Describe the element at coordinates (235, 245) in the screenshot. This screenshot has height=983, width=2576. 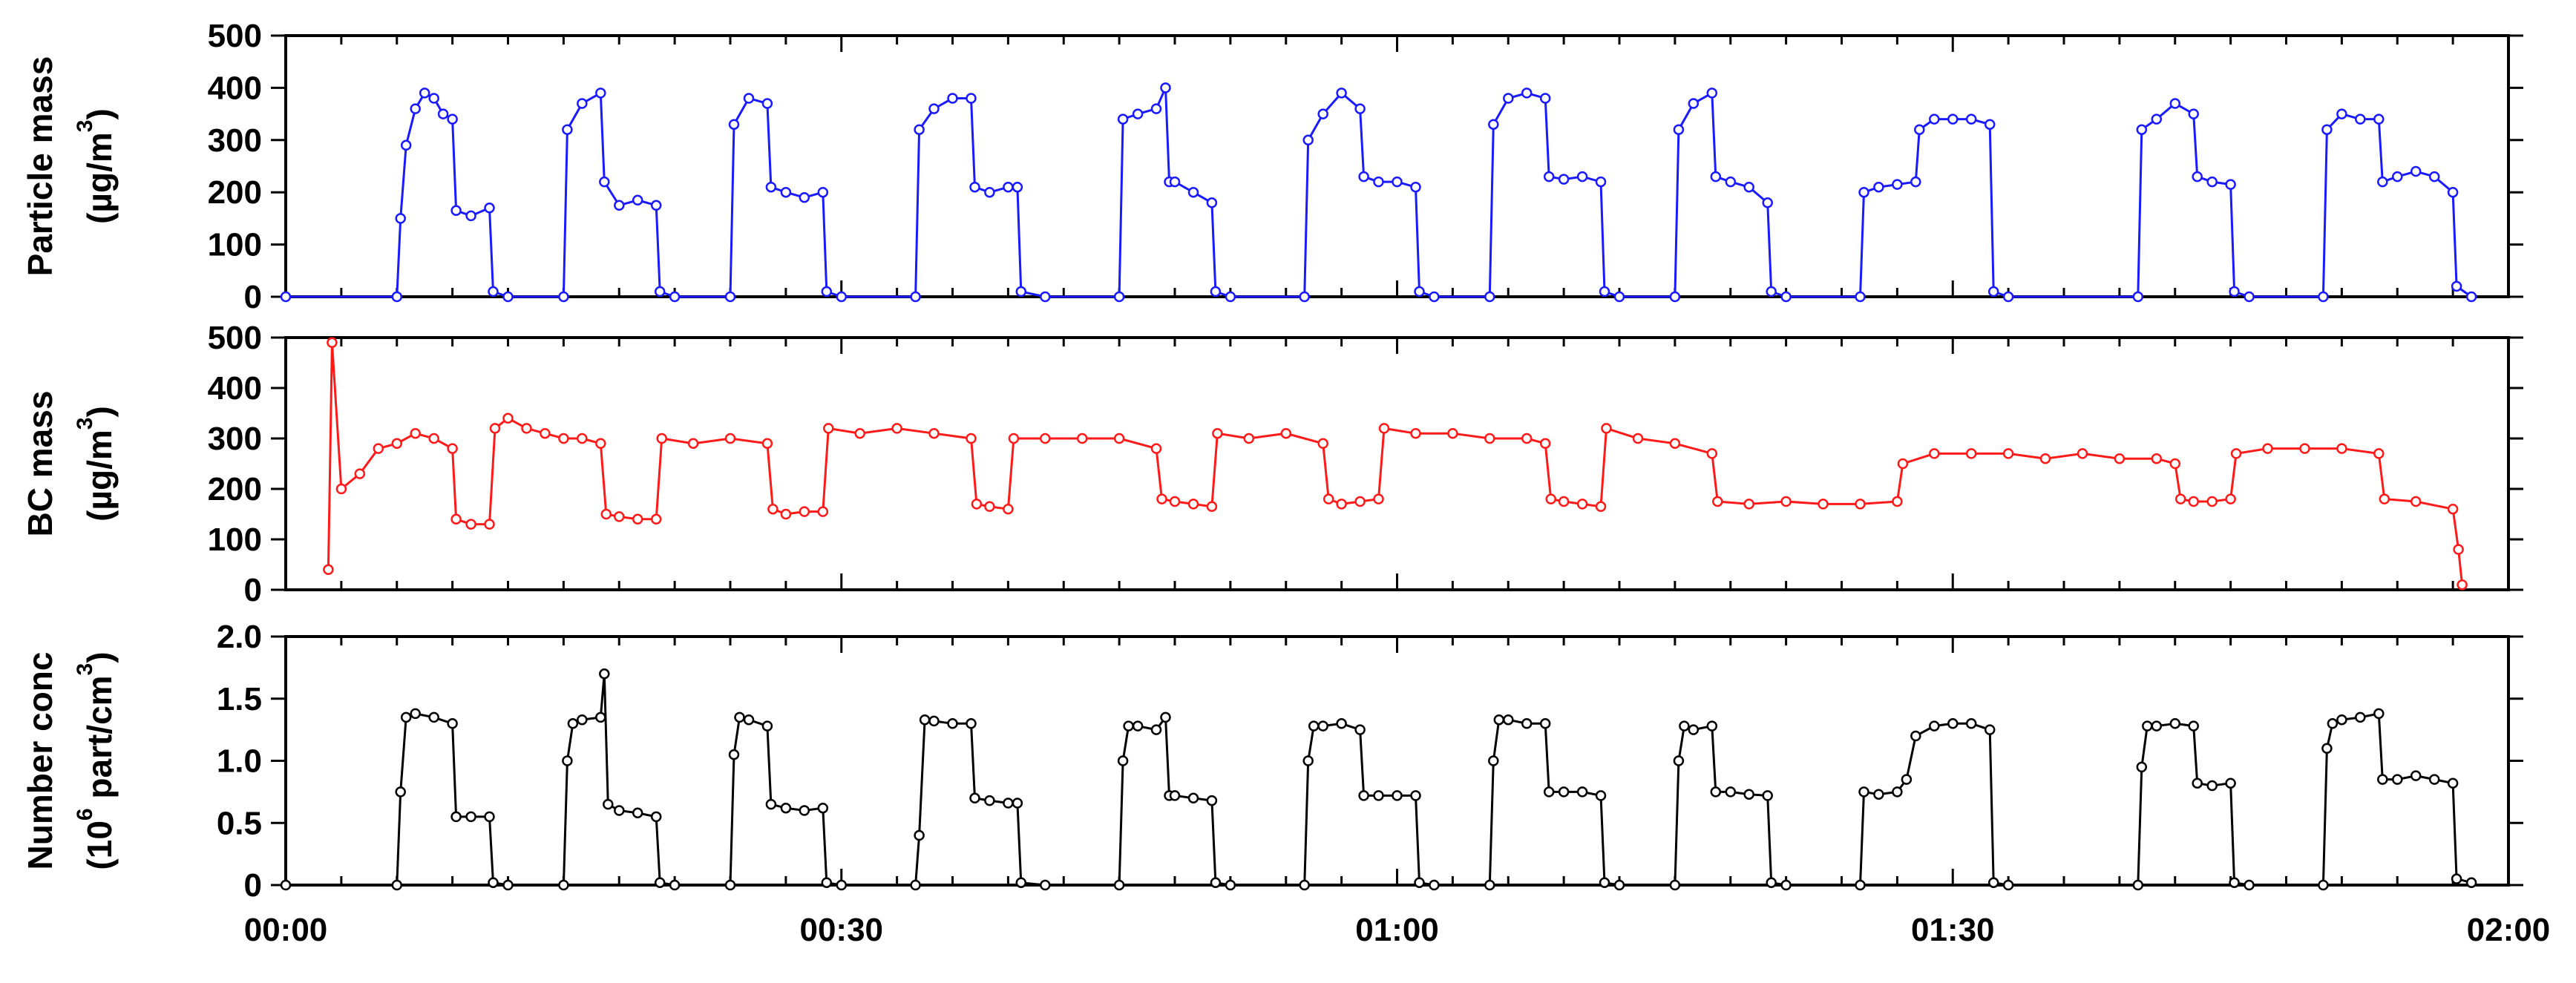
I see `y-tick-label: 100` at that location.